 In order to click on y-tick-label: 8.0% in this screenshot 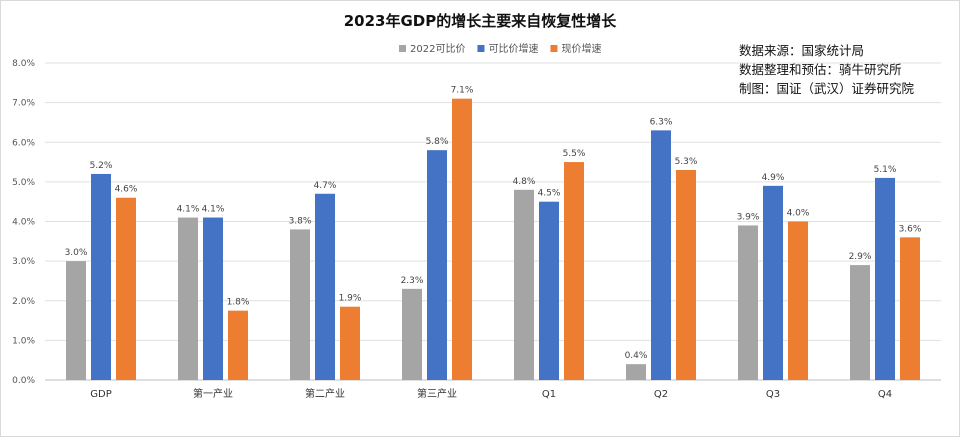, I will do `click(23, 64)`.